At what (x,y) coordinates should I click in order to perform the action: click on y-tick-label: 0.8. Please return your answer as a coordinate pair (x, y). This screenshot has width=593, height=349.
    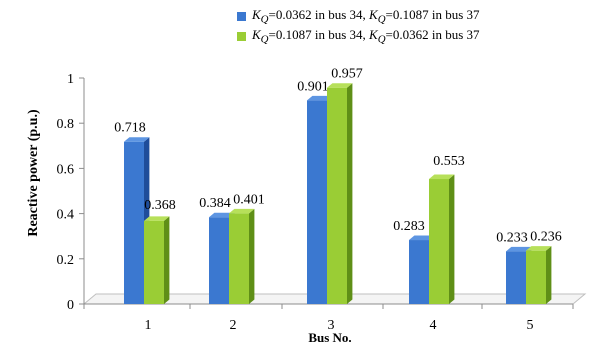
    Looking at the image, I should click on (66, 124).